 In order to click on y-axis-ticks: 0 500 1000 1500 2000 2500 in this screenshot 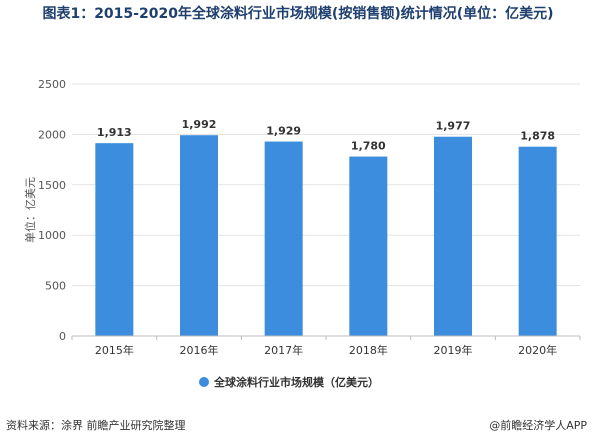, I will do `click(52, 210)`.